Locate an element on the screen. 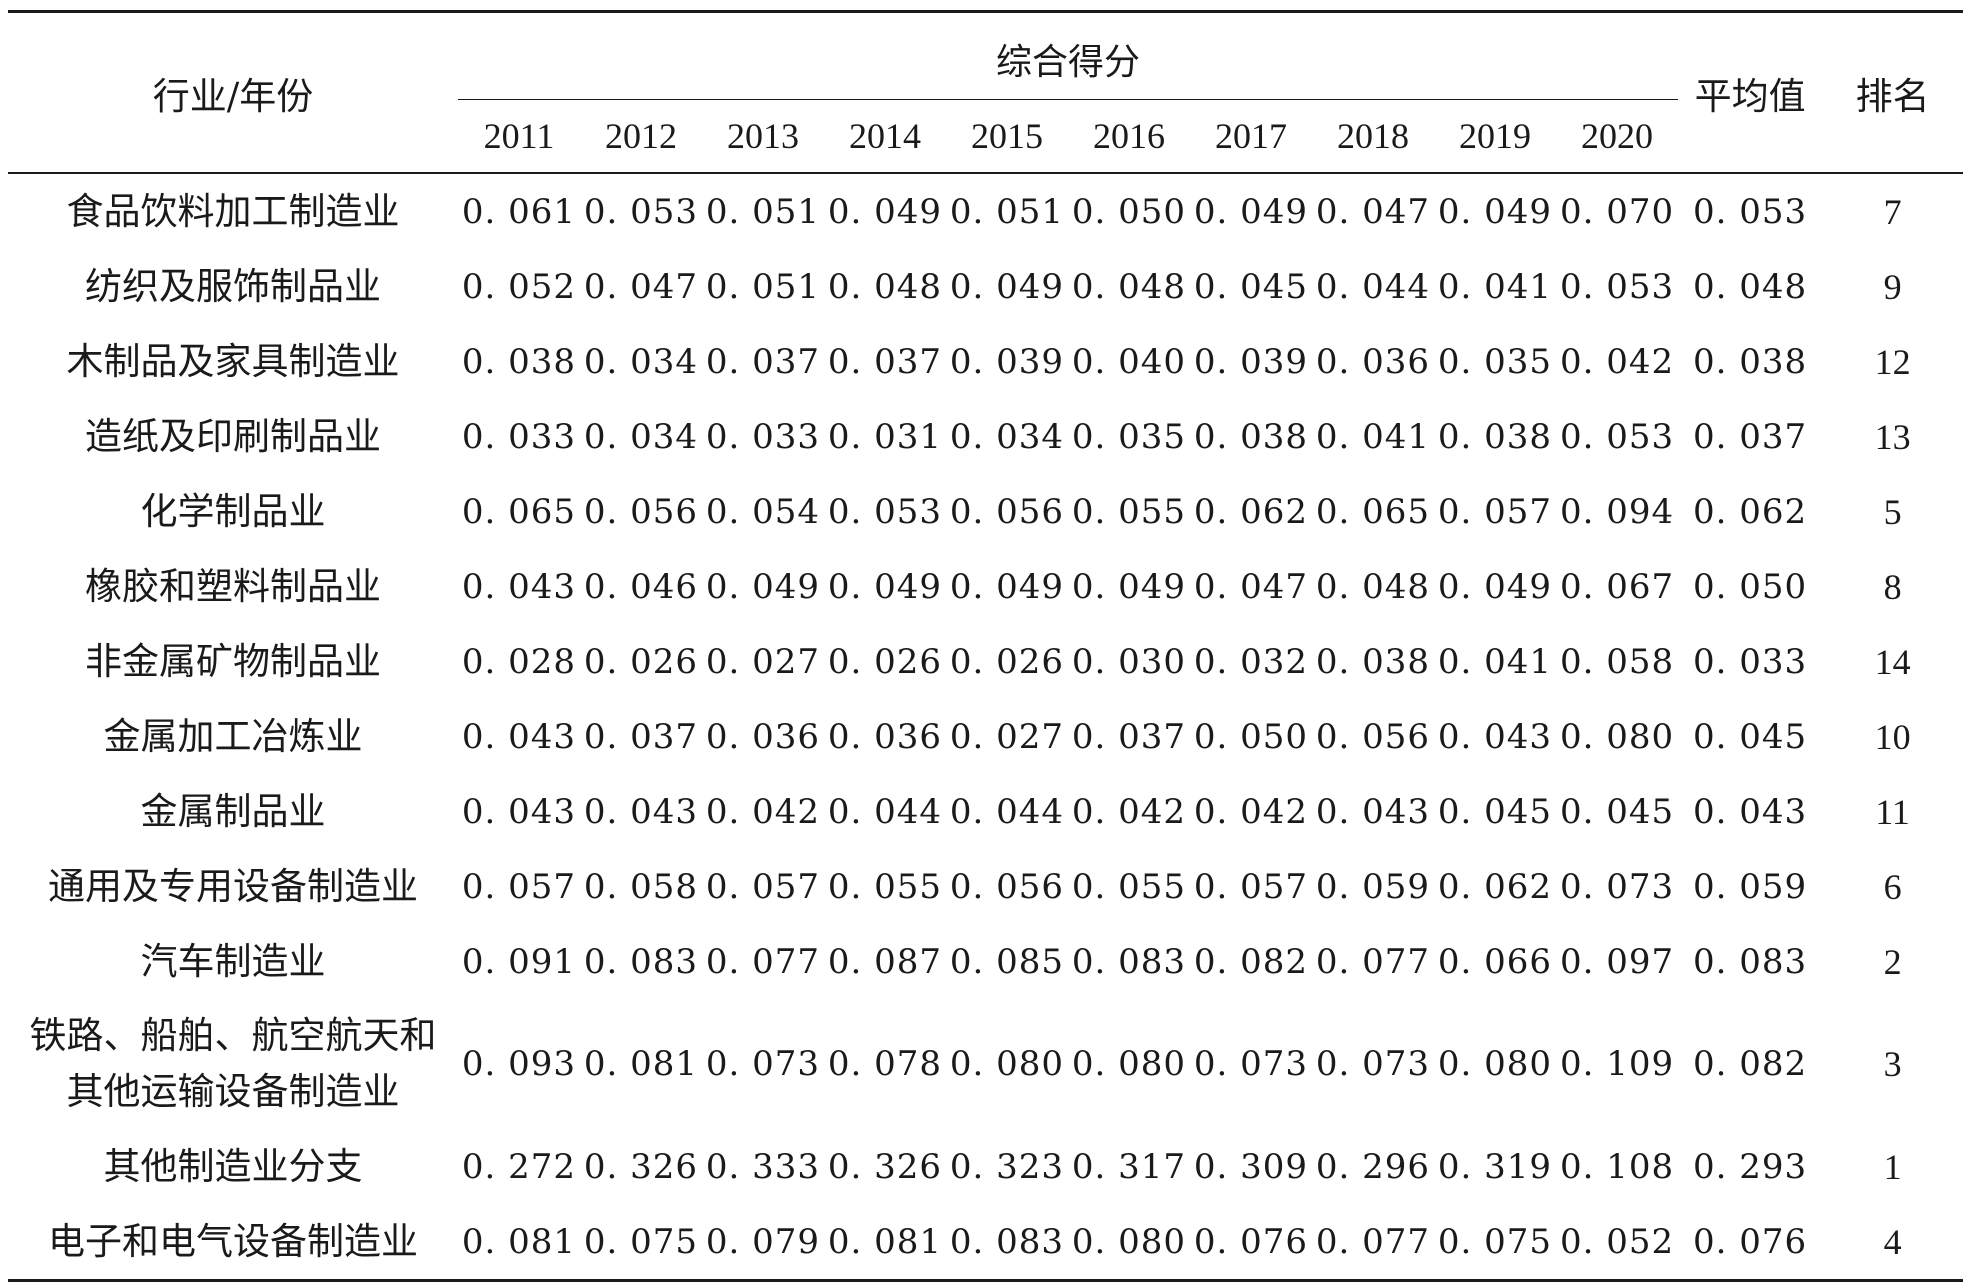  industry-name-cell: 纺织及服饰制品业 is located at coordinates (233, 286).